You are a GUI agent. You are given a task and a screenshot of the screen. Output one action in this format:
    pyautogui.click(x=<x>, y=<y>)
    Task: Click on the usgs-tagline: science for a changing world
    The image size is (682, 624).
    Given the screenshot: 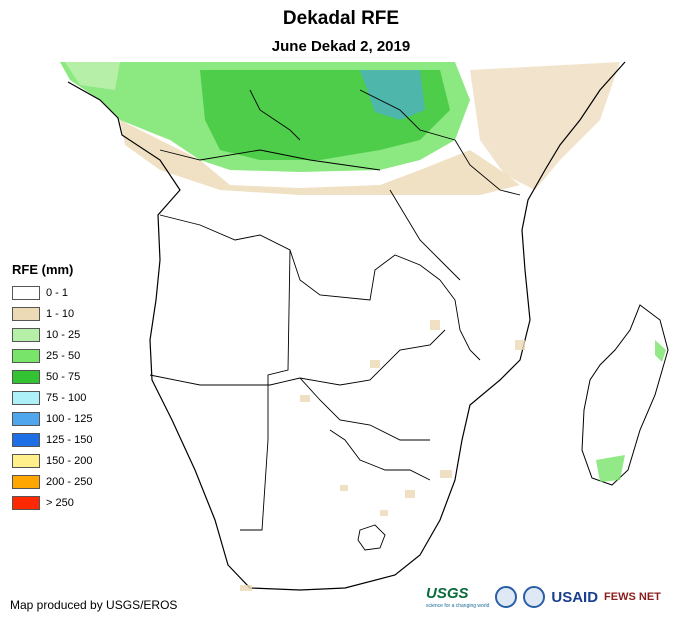 What is the action you would take?
    pyautogui.click(x=458, y=606)
    